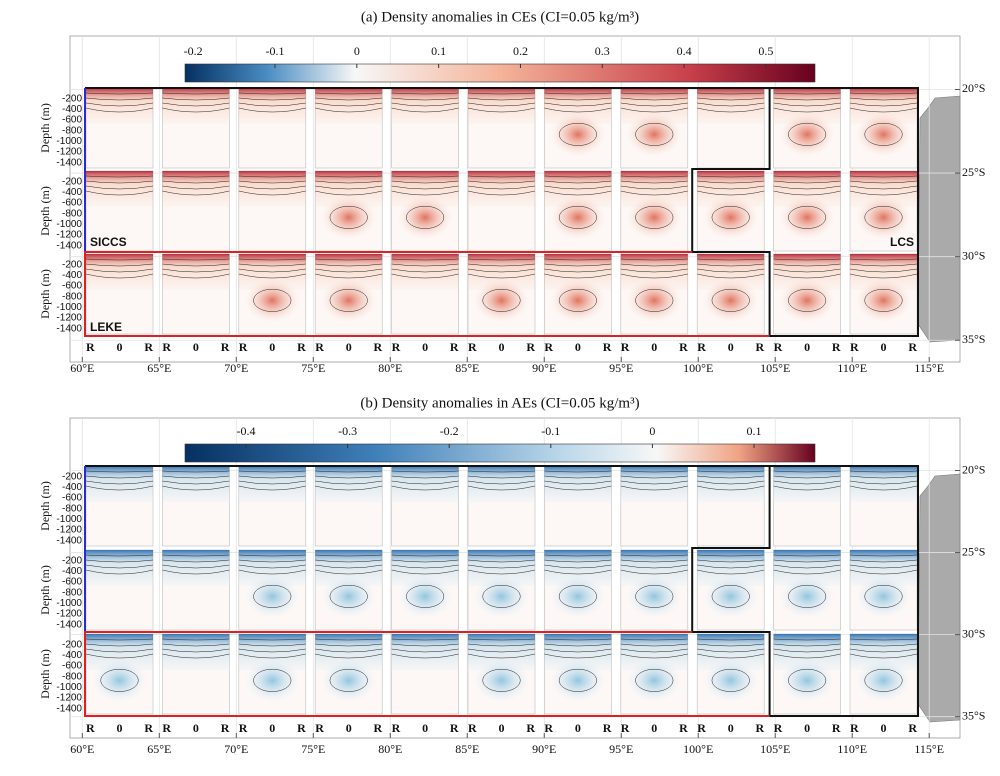 The width and height of the screenshot is (1000, 776). I want to click on x-tick-label: 75°E, so click(313, 368).